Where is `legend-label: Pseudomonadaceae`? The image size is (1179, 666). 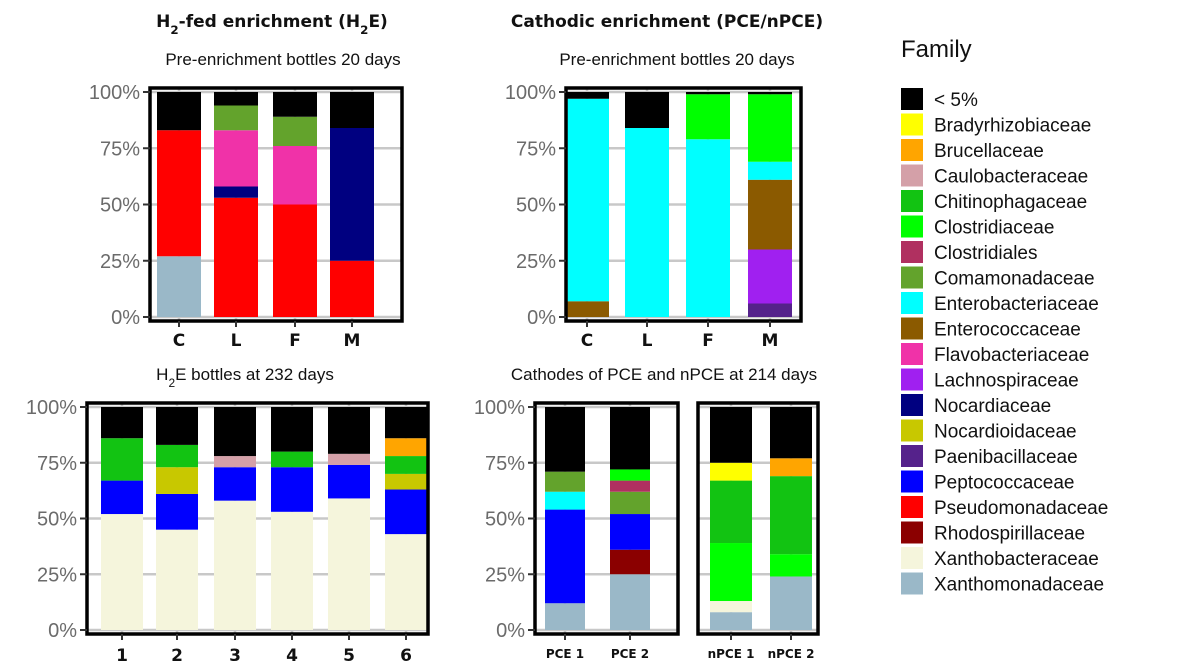 legend-label: Pseudomonadaceae is located at coordinates (1021, 508).